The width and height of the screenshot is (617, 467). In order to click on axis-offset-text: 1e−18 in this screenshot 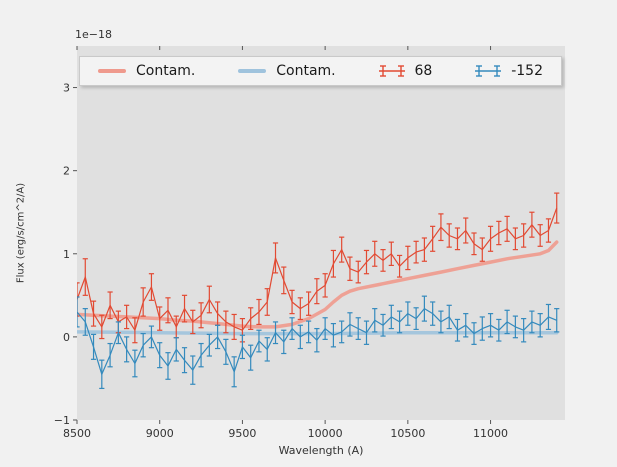, I will do `click(93, 34)`.